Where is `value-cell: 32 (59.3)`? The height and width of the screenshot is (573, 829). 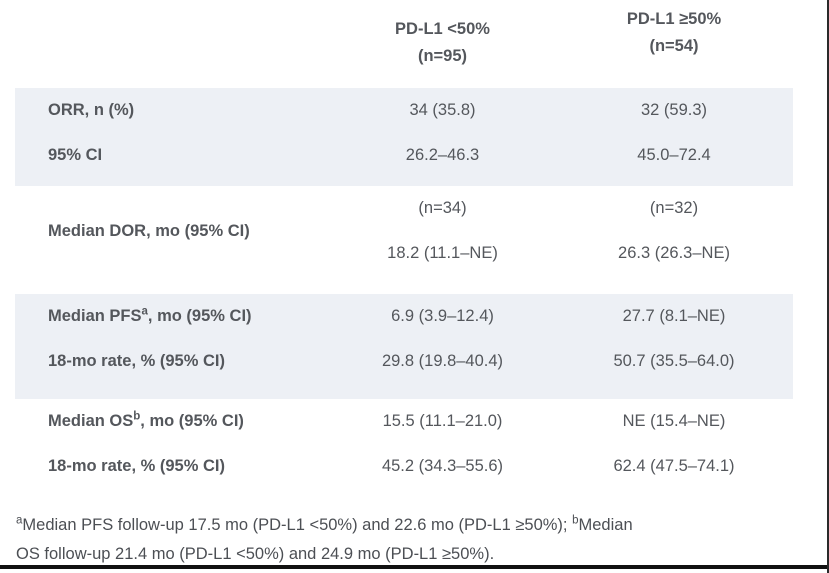 value-cell: 32 (59.3) is located at coordinates (674, 110).